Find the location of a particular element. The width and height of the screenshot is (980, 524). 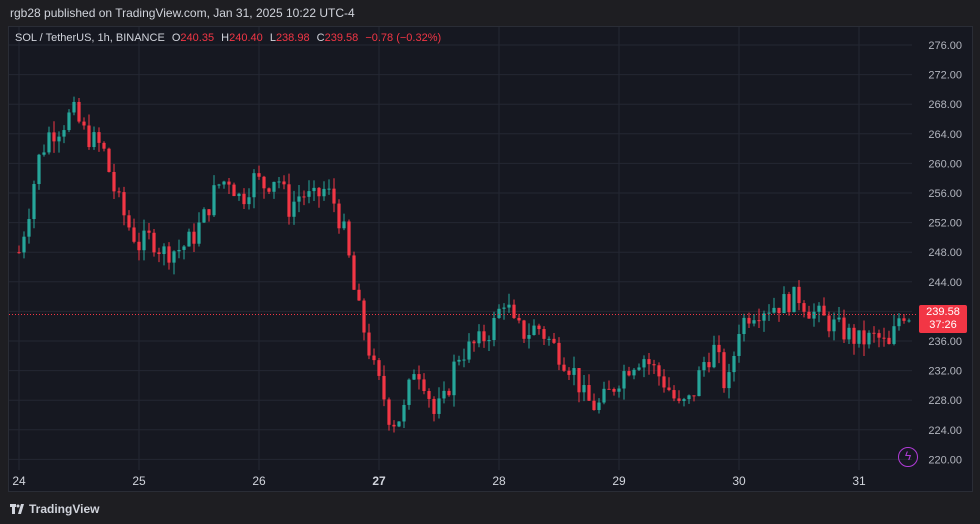

change-value: −0.78 (−0.32%) is located at coordinates (403, 38).